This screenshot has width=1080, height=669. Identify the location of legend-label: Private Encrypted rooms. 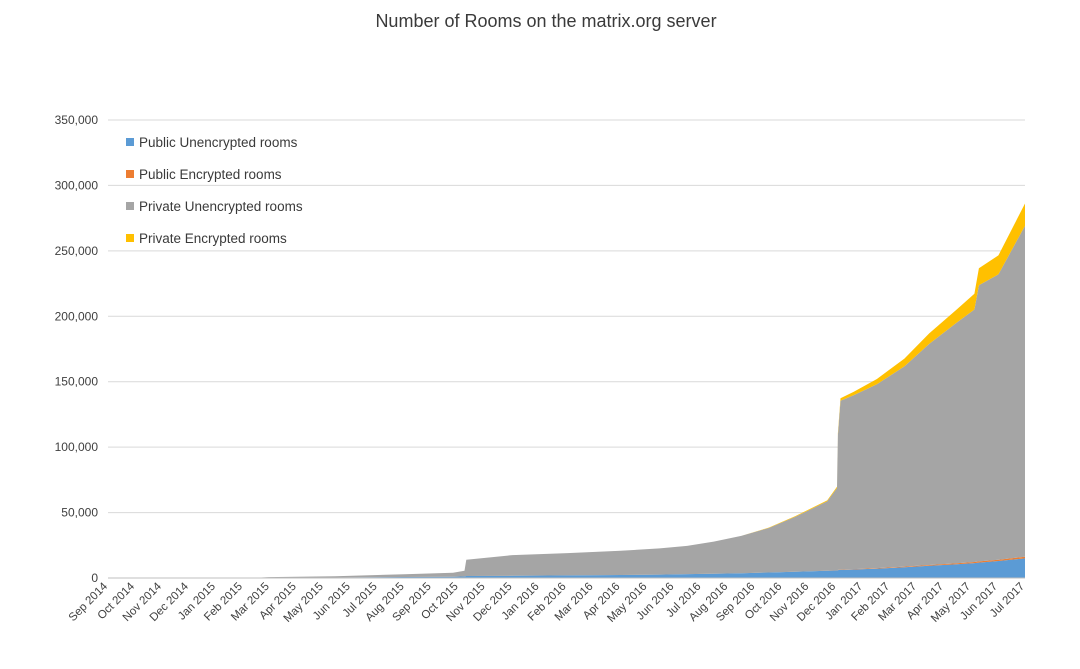
(213, 238).